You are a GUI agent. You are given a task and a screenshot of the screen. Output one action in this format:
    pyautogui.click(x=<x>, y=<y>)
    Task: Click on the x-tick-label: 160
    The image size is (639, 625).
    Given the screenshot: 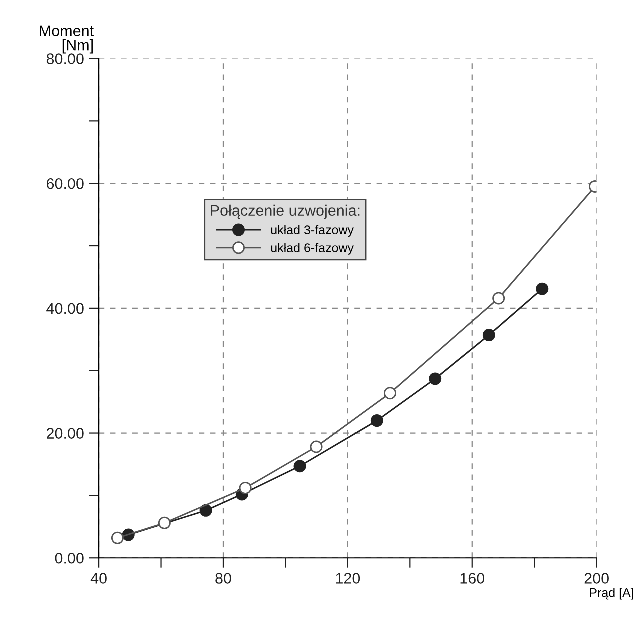 What is the action you would take?
    pyautogui.click(x=472, y=578)
    